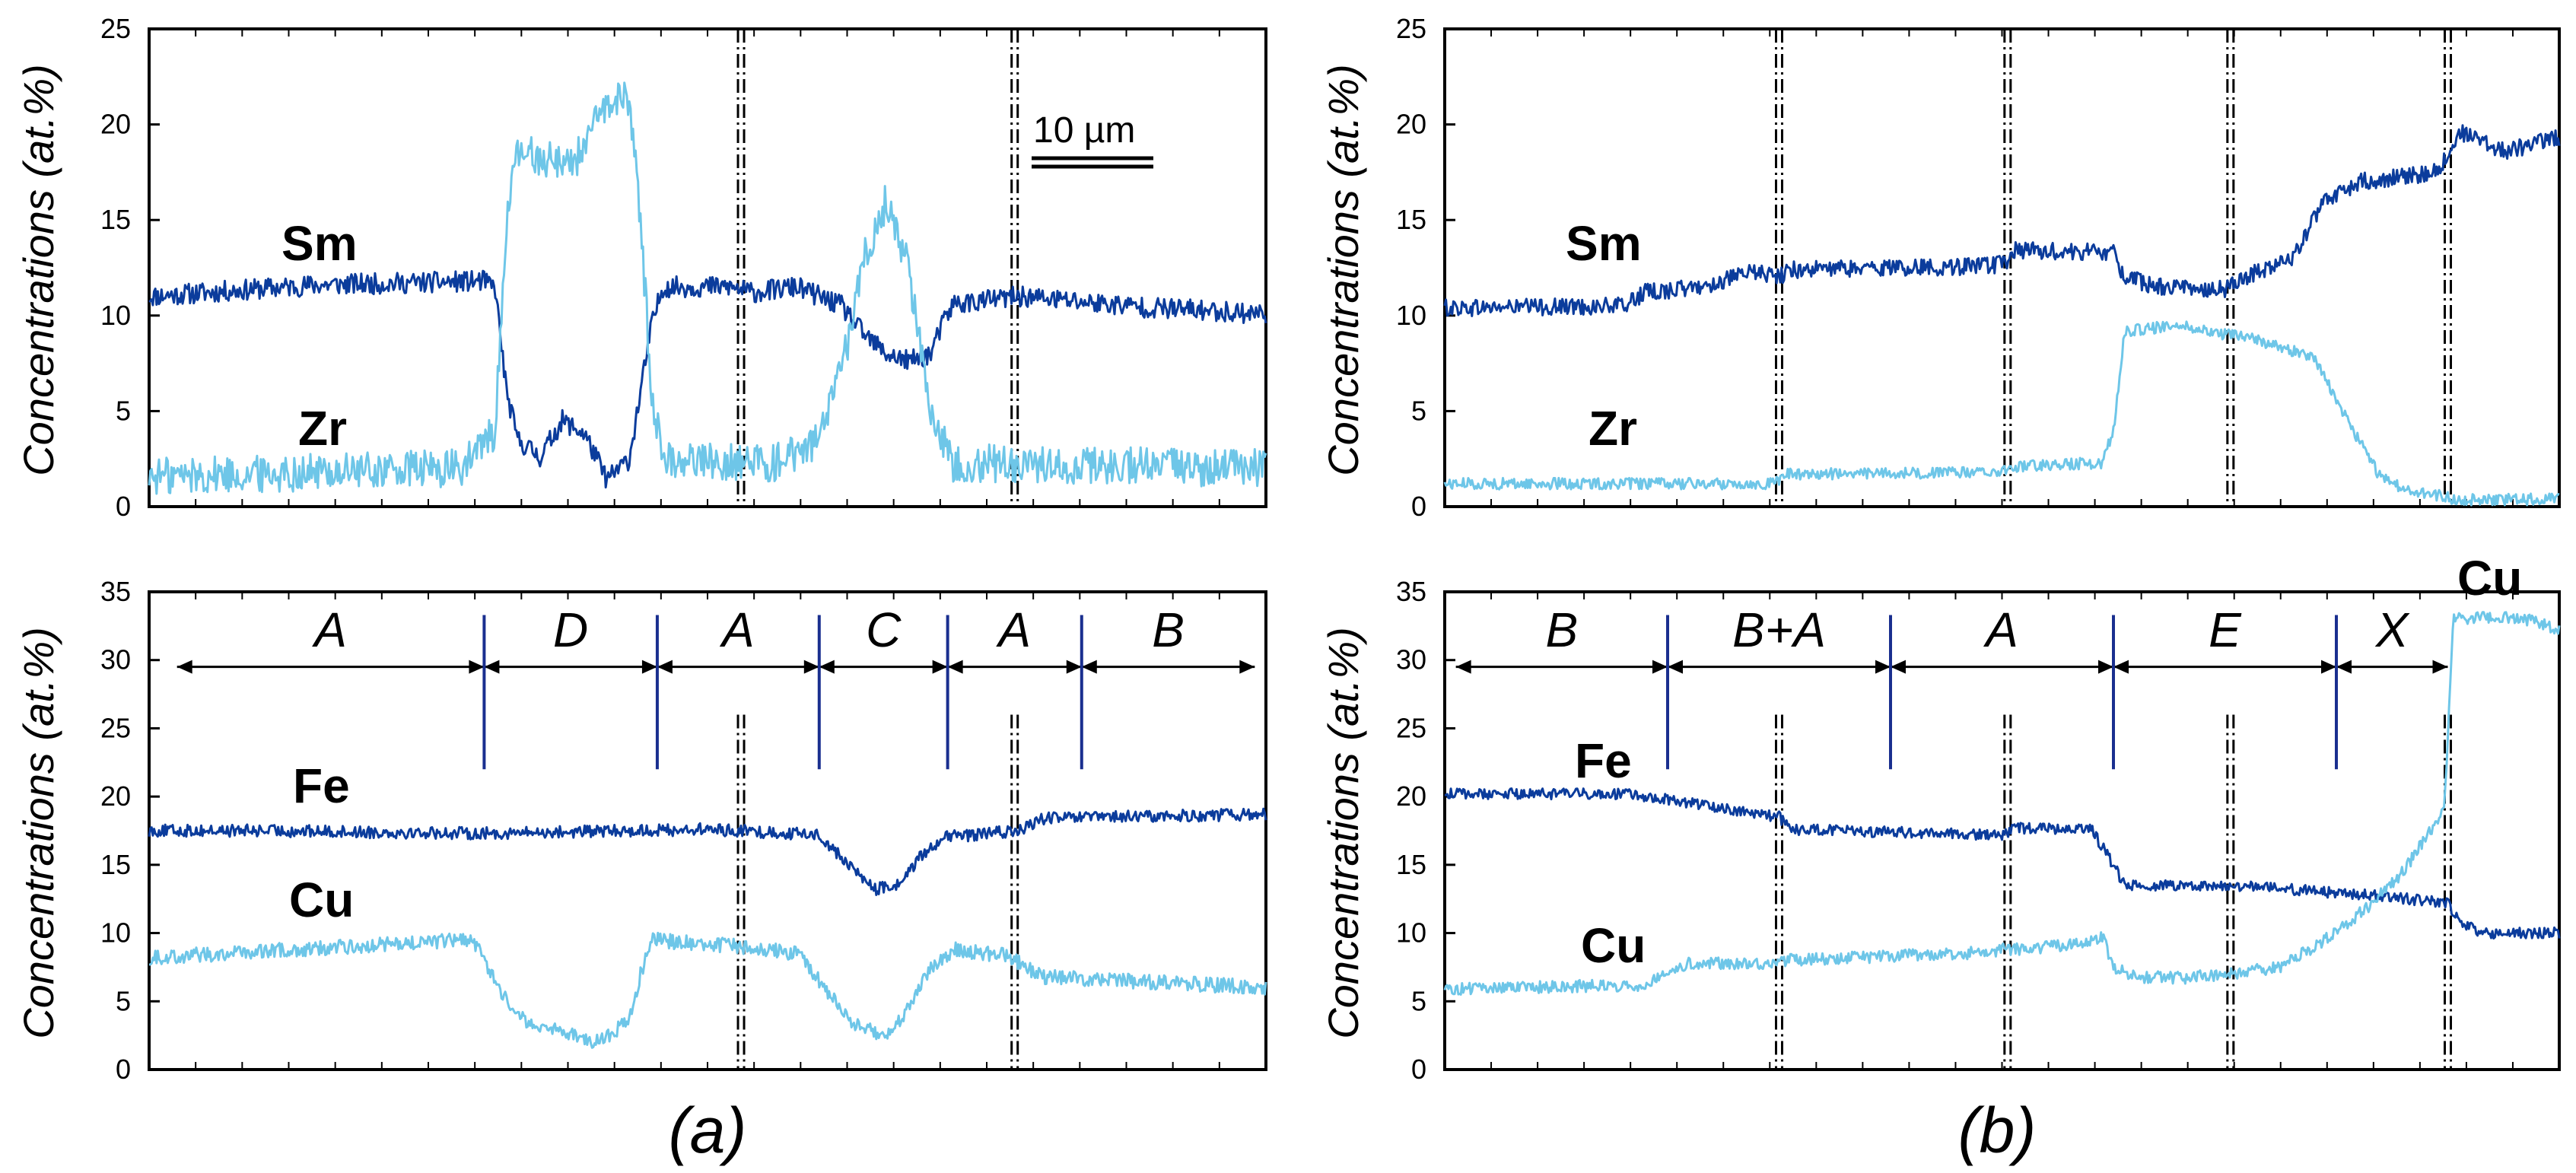  What do you see at coordinates (320, 243) in the screenshot?
I see `label-sm-a: Sm` at bounding box center [320, 243].